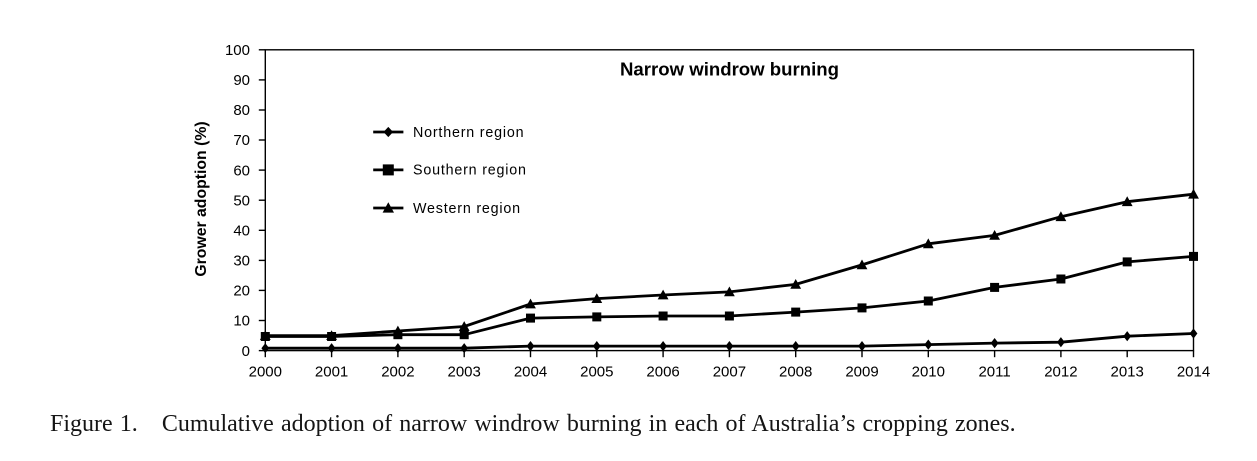 The width and height of the screenshot is (1257, 461). Describe the element at coordinates (662, 372) in the screenshot. I see `svg-text: 2006` at that location.